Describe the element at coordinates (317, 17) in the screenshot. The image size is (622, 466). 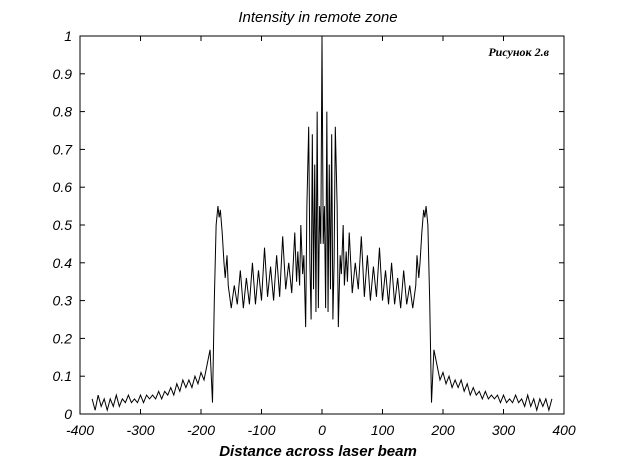
I see `chart-title: Intensity in remote zone` at that location.